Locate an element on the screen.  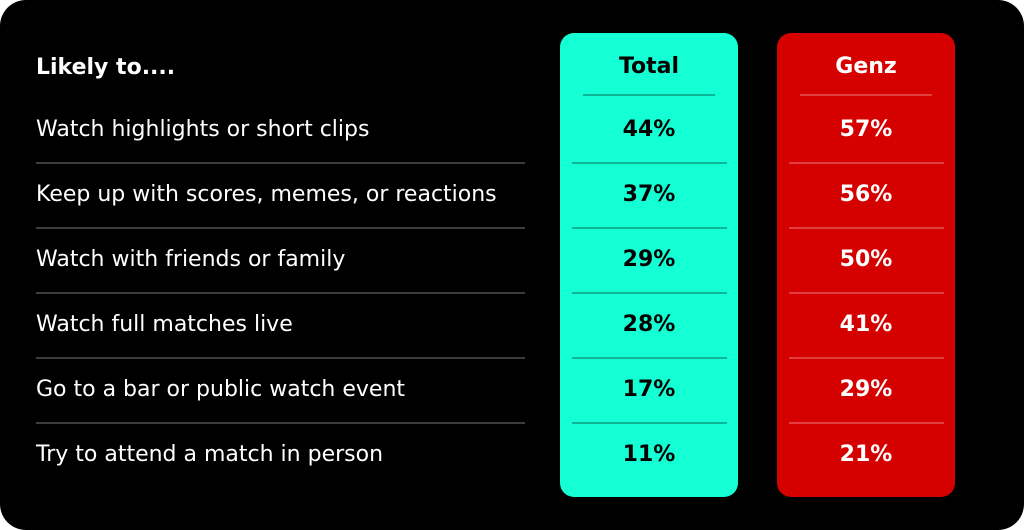
header-total: Total is located at coordinates (649, 66).